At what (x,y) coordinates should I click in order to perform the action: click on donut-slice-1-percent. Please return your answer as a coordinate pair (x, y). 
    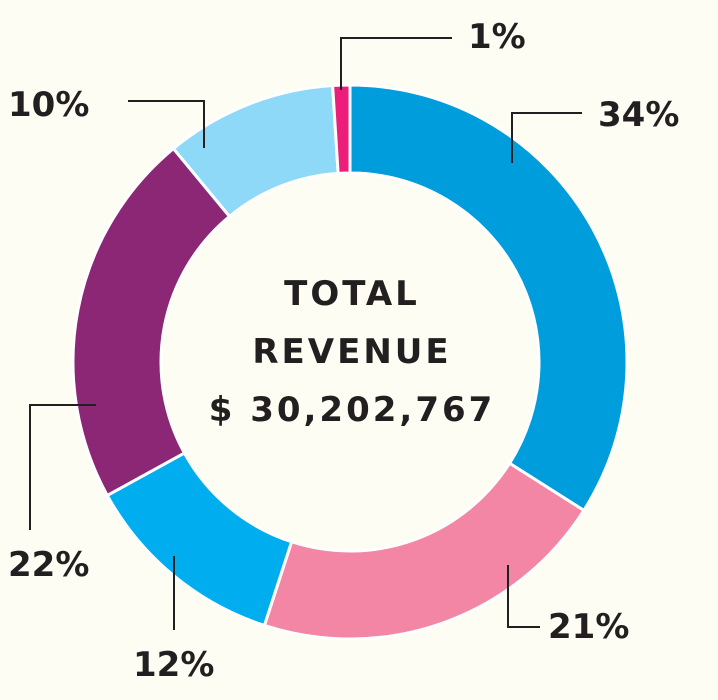
    Looking at the image, I should click on (341, 129).